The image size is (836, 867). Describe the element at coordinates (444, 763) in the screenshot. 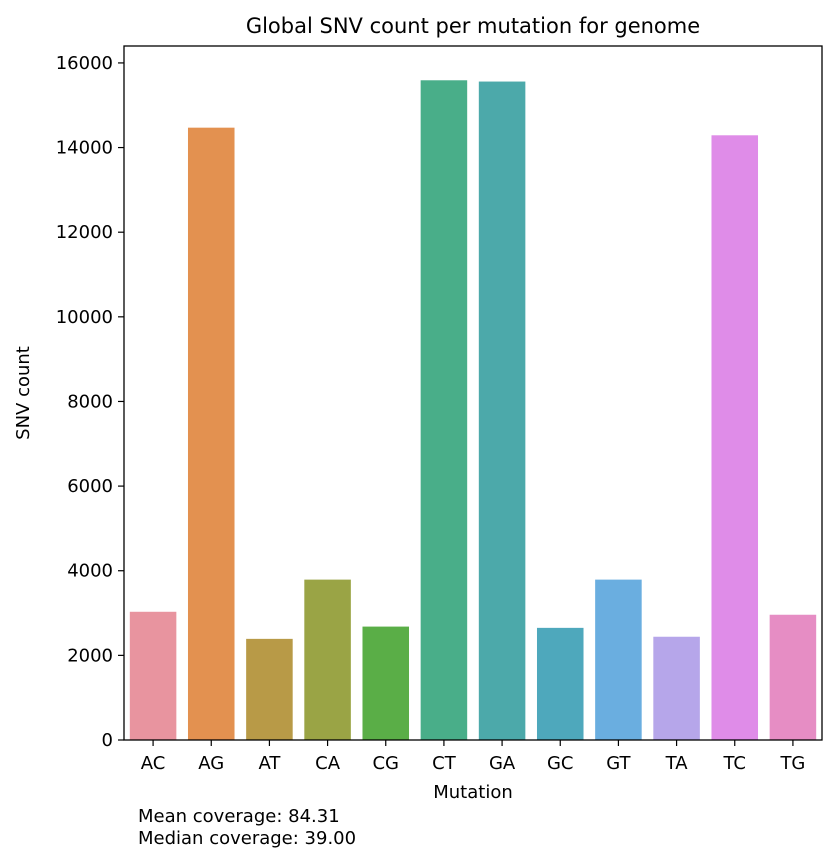

I see `x-tick-label: CT` at that location.